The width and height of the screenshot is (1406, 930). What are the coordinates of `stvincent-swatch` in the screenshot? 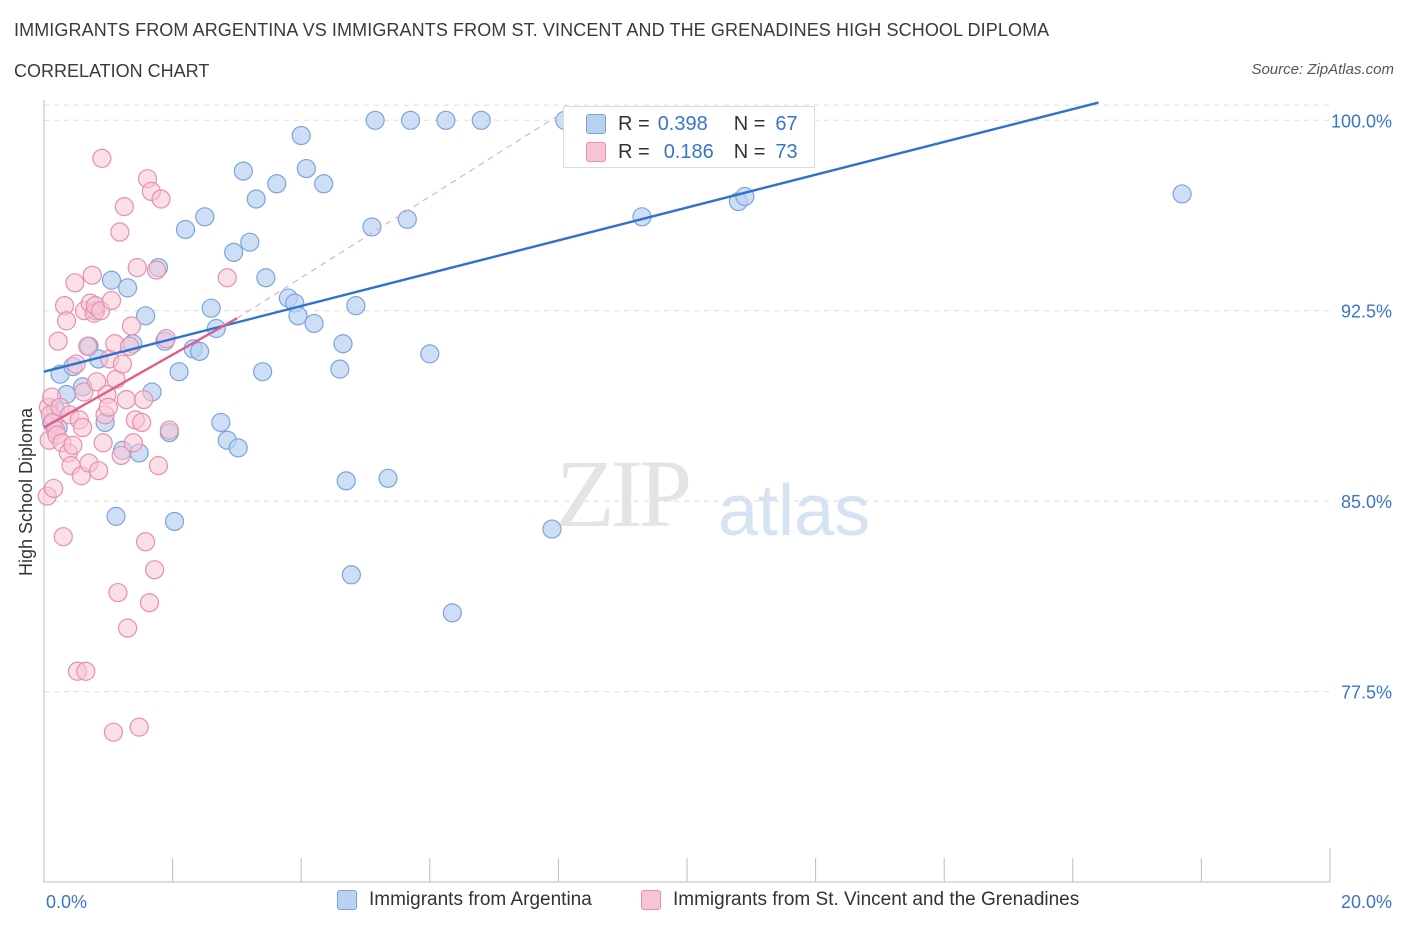 It's located at (596, 152).